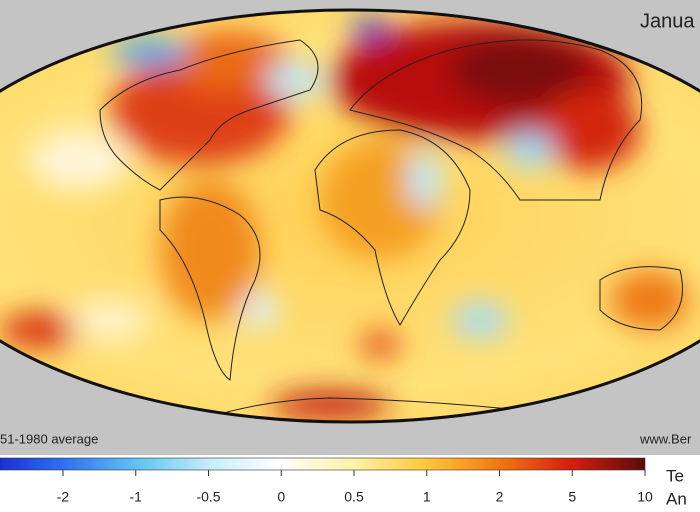 The height and width of the screenshot is (512, 700). Describe the element at coordinates (208, 497) in the screenshot. I see `colorbar-tick-label: -0.5` at that location.